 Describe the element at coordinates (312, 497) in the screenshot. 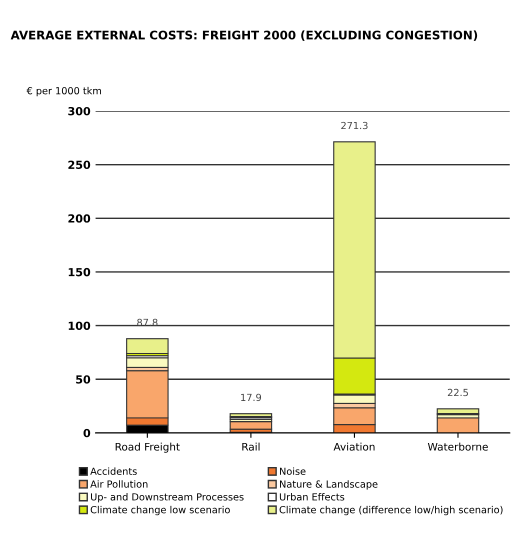

I see `legend-label: Urban Effects` at that location.